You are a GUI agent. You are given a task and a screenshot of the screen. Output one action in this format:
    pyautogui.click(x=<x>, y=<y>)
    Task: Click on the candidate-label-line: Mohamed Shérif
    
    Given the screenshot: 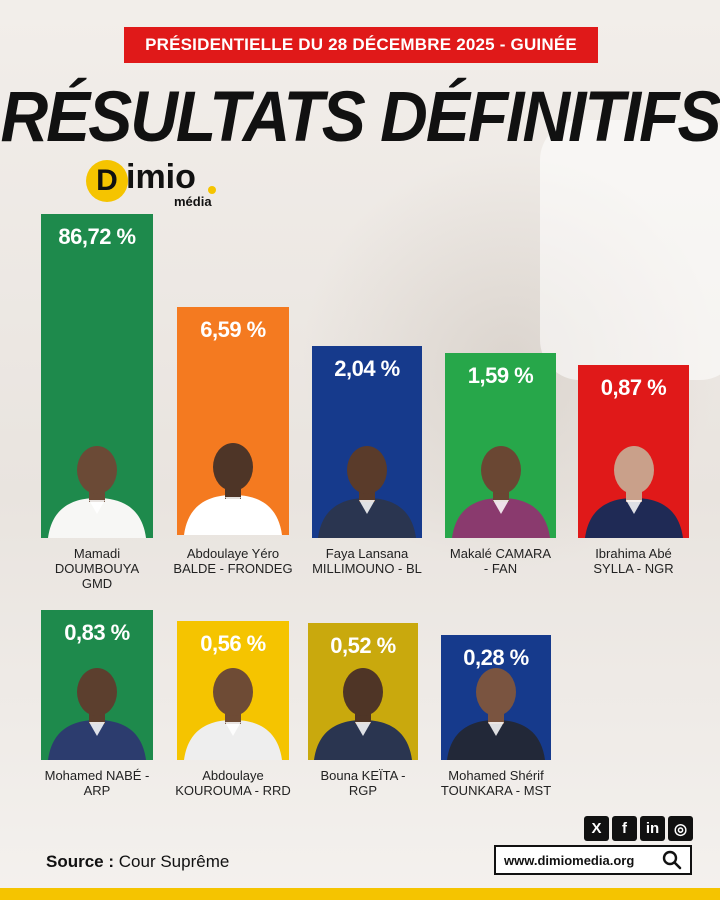 What is the action you would take?
    pyautogui.click(x=496, y=775)
    